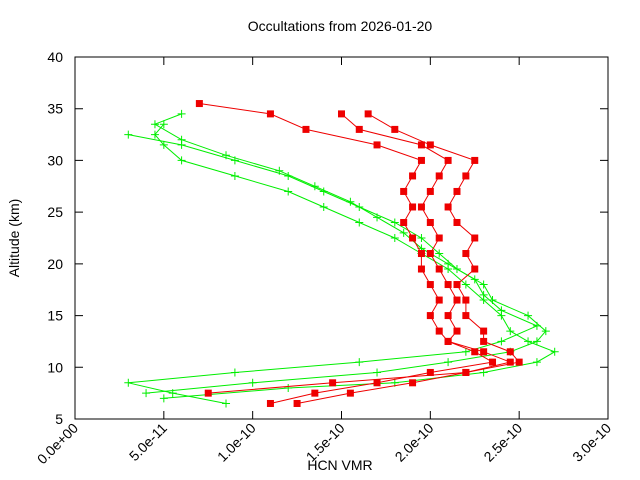 The height and width of the screenshot is (480, 640). What do you see at coordinates (55, 316) in the screenshot?
I see `y-tick-label: 15` at bounding box center [55, 316].